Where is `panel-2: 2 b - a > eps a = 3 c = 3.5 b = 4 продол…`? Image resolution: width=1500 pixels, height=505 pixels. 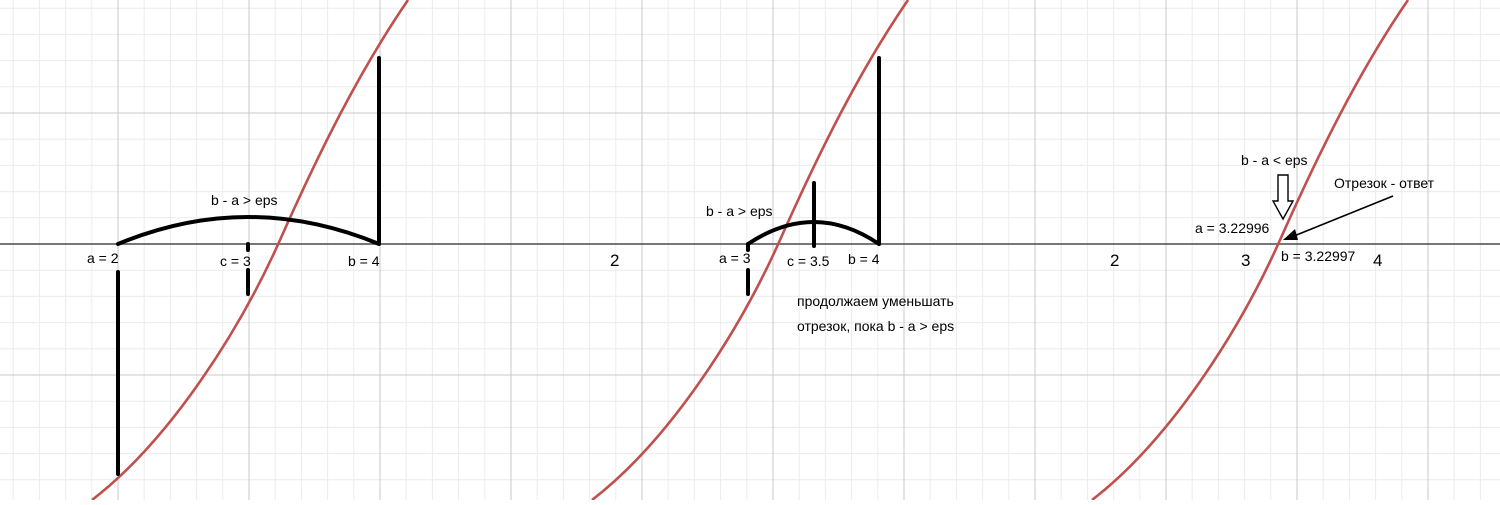 panel-2: 2 b - a > eps a = 3 c = 3.5 b = 4 продол… is located at coordinates (782, 195).